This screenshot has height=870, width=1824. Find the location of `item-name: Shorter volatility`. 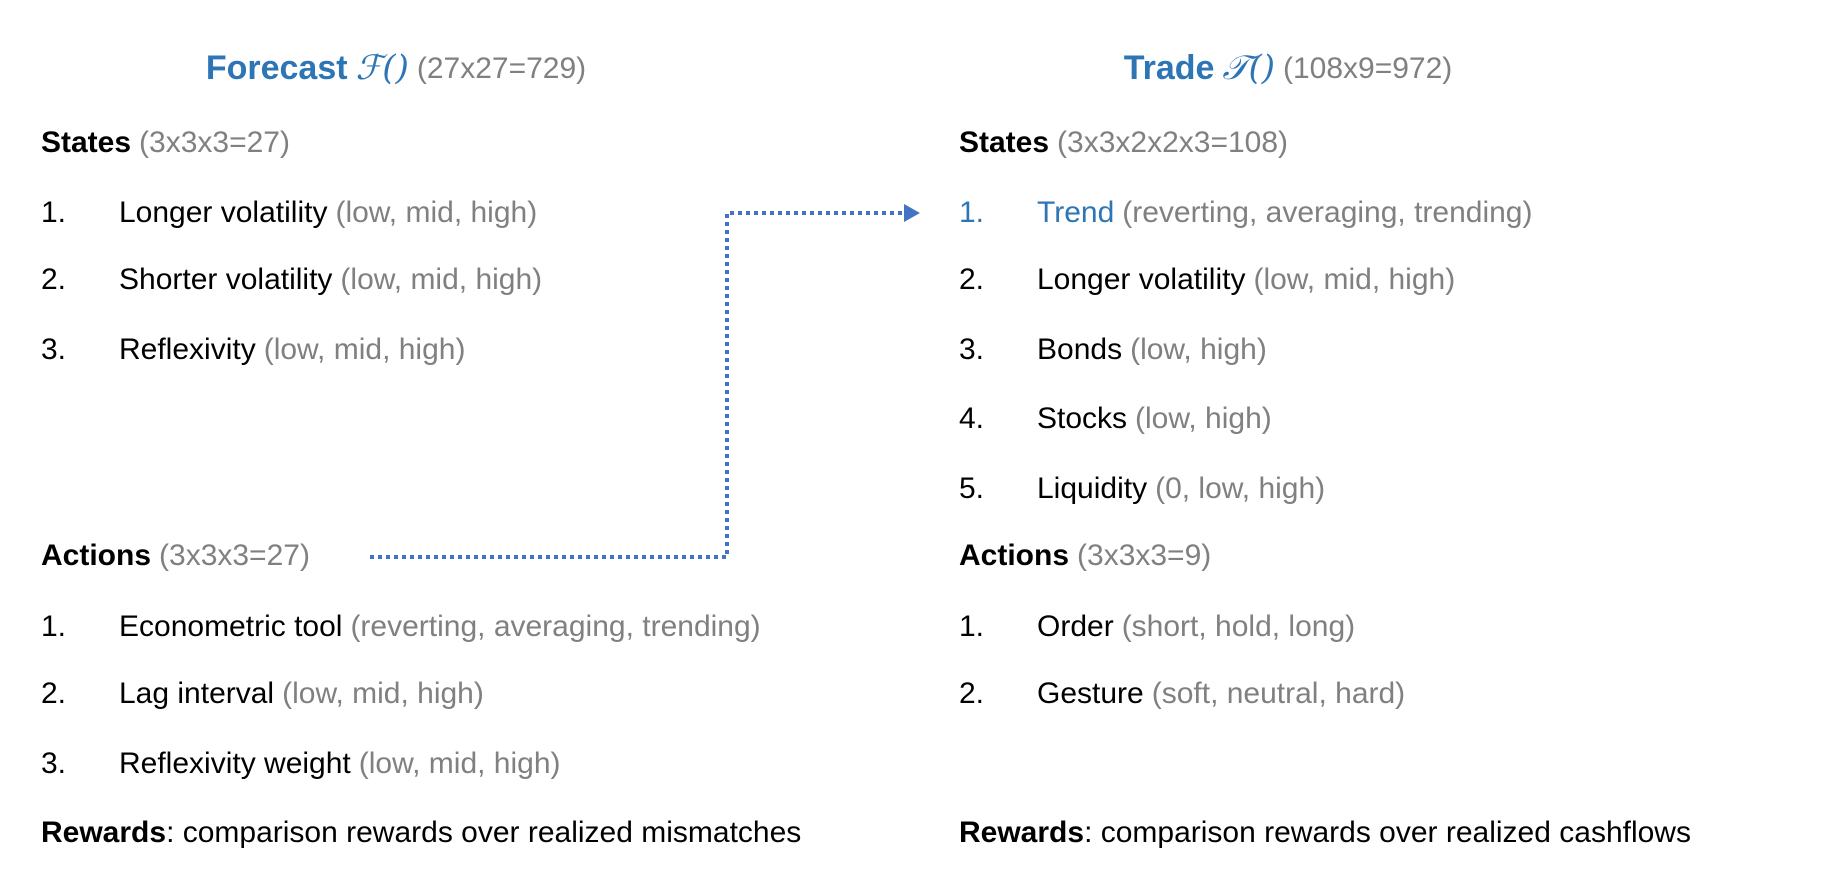

item-name: Shorter volatility is located at coordinates (225, 279).